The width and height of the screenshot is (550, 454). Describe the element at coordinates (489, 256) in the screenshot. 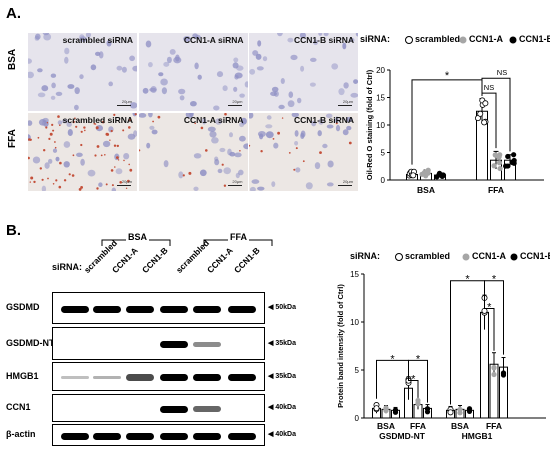

I see `legend-b-item-ccn1a: CCN1-A` at that location.